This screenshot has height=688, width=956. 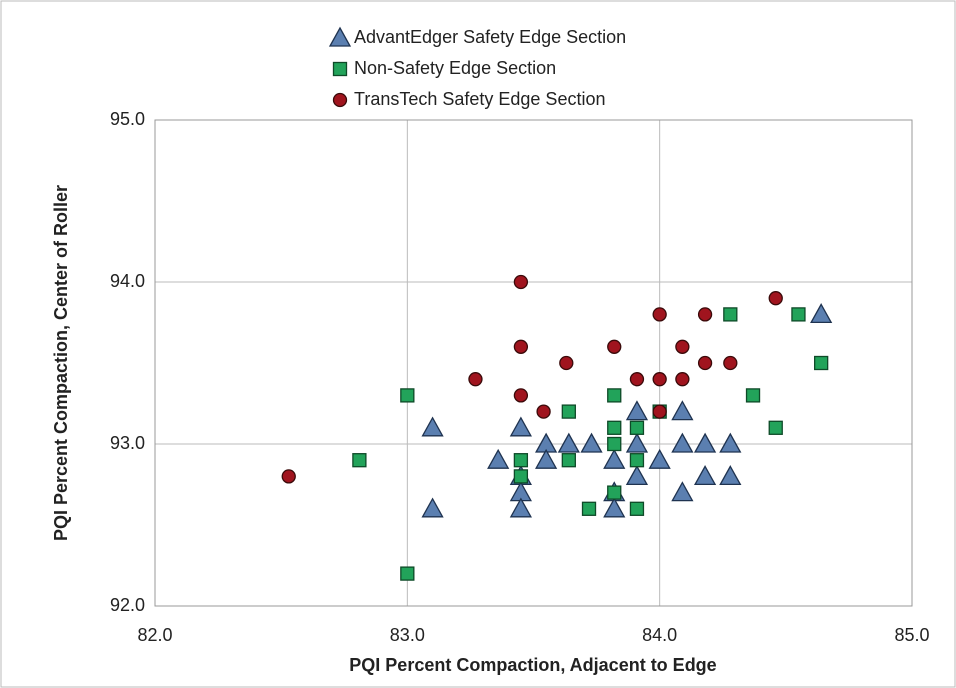 What do you see at coordinates (407, 635) in the screenshot?
I see `x-tick-label: 83.0` at bounding box center [407, 635].